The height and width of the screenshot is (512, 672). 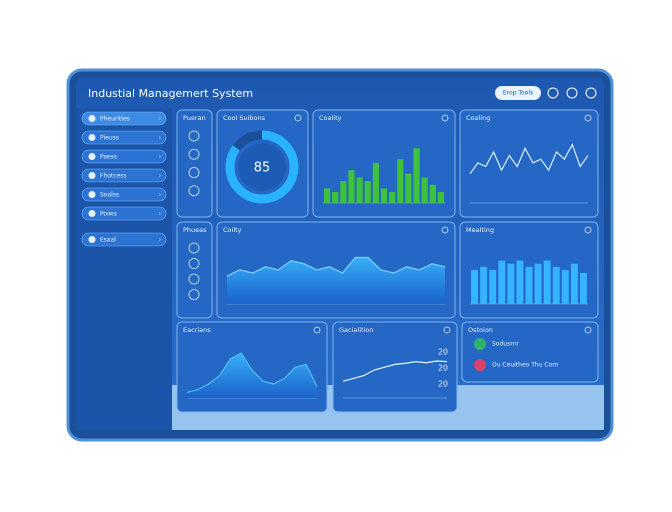 What do you see at coordinates (478, 118) in the screenshot?
I see `panel-title: Coaling` at bounding box center [478, 118].